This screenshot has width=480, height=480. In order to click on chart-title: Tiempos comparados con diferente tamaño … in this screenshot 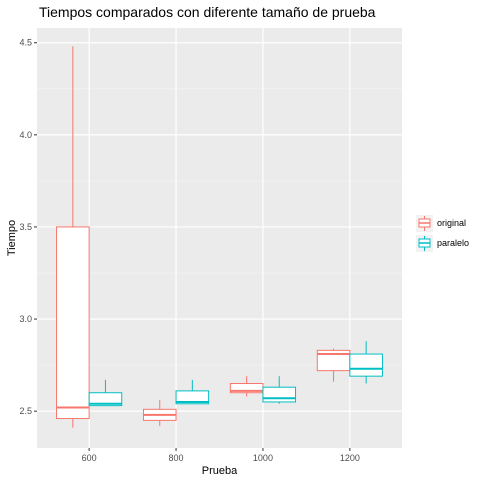, I will do `click(207, 12)`.